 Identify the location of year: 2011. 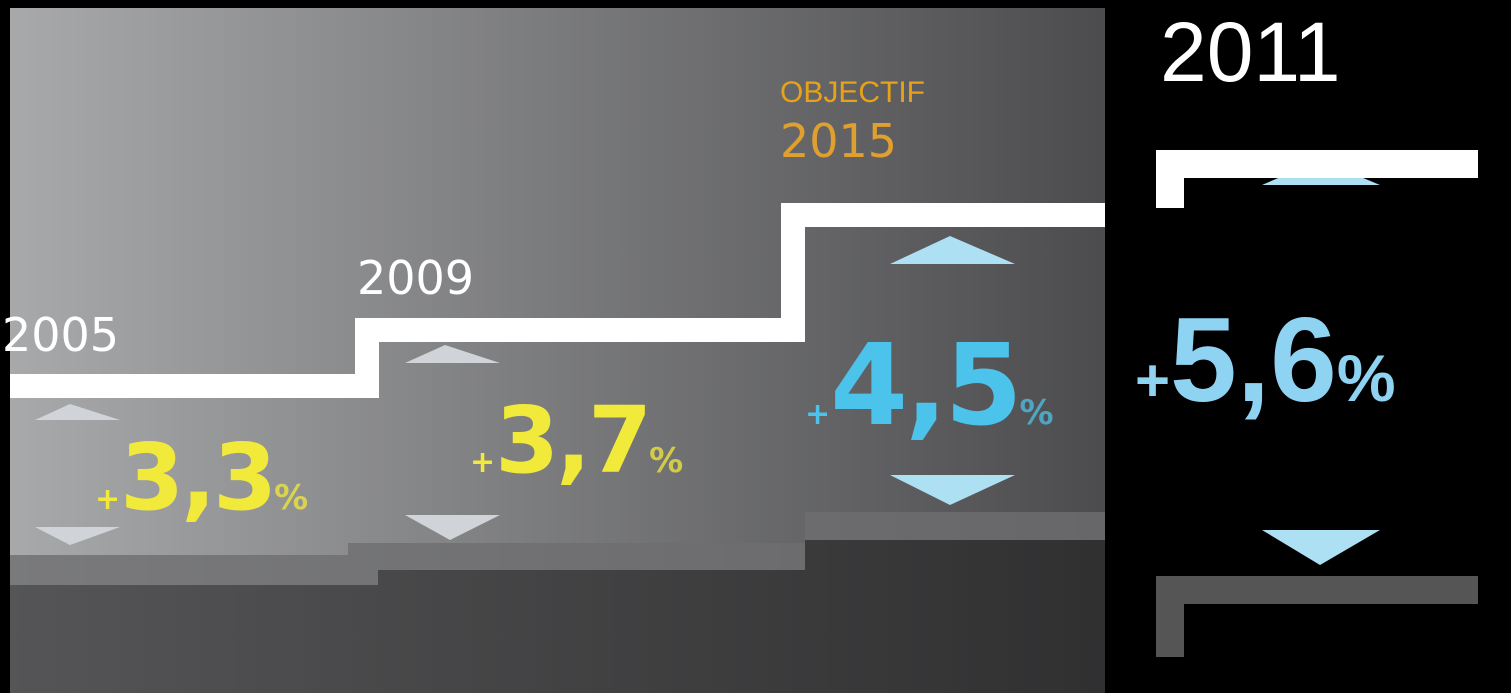
(1250, 52).